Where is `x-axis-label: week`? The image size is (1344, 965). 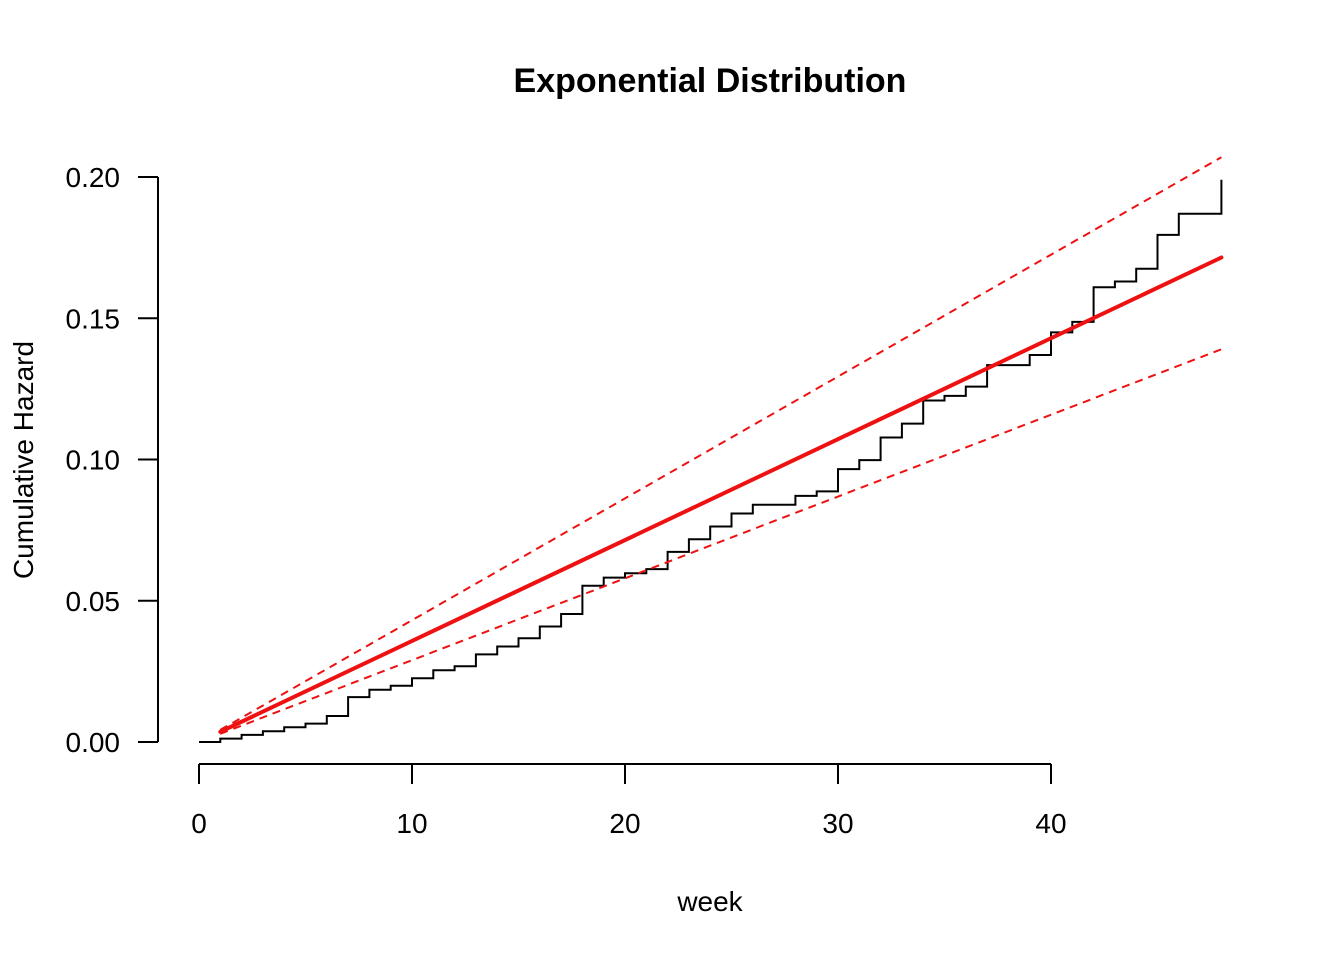 x-axis-label: week is located at coordinates (709, 901).